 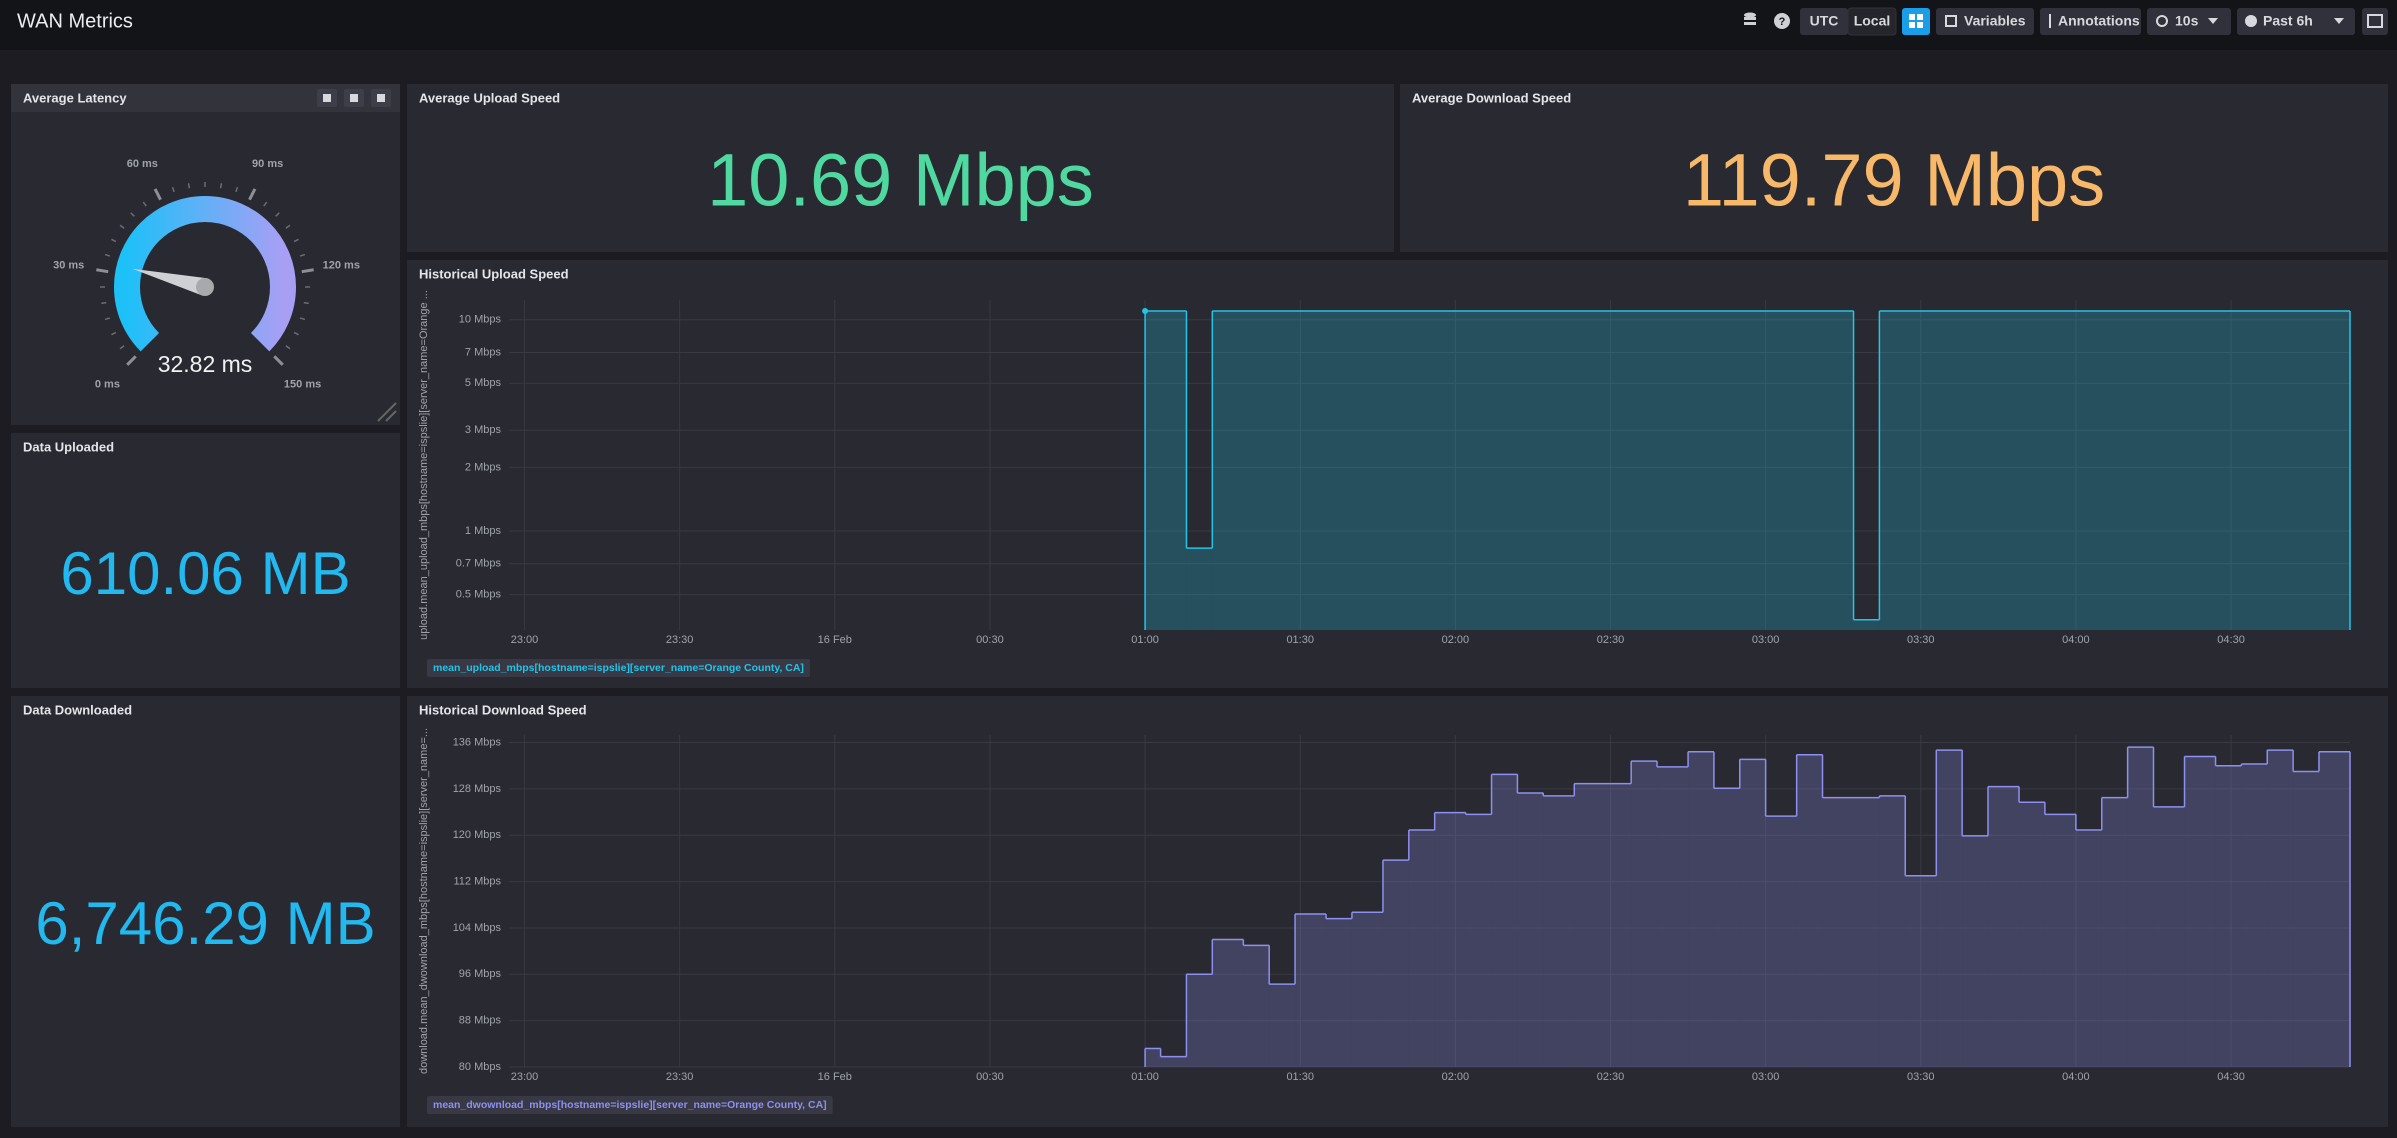 What do you see at coordinates (2099, 21) in the screenshot?
I see `annotations-label: Annotations` at bounding box center [2099, 21].